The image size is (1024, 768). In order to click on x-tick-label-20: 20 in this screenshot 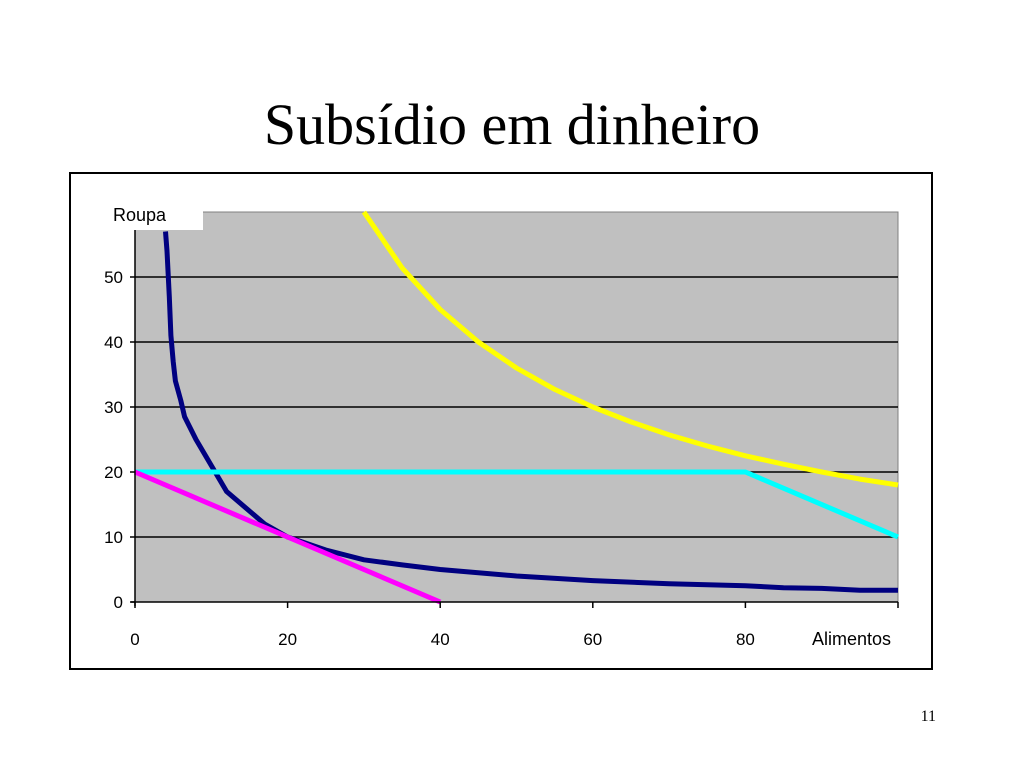, I will do `click(287, 639)`.